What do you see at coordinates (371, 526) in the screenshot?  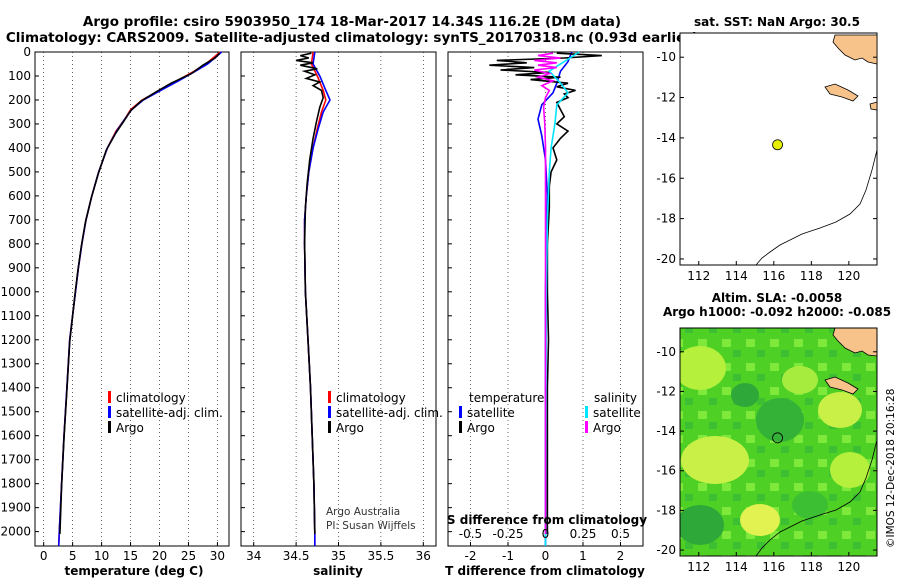 I see `annotation-pi: PI: Susan Wijffels` at bounding box center [371, 526].